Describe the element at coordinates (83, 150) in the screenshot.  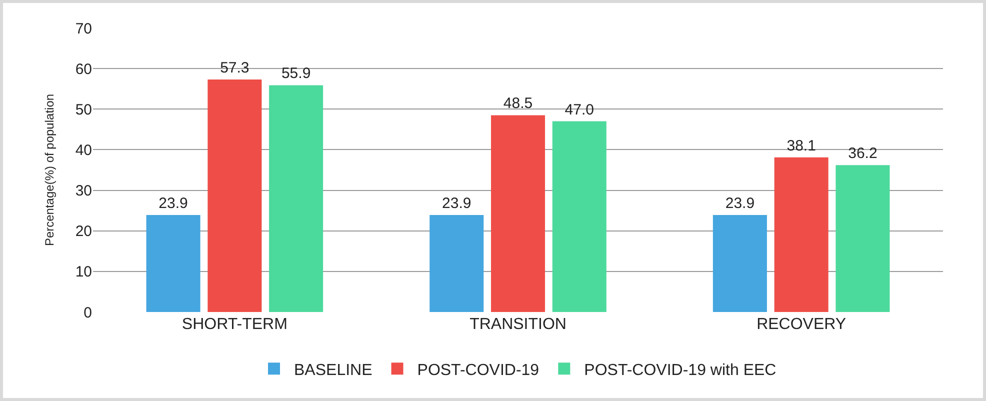
I see `y-tick-label: 40` at that location.